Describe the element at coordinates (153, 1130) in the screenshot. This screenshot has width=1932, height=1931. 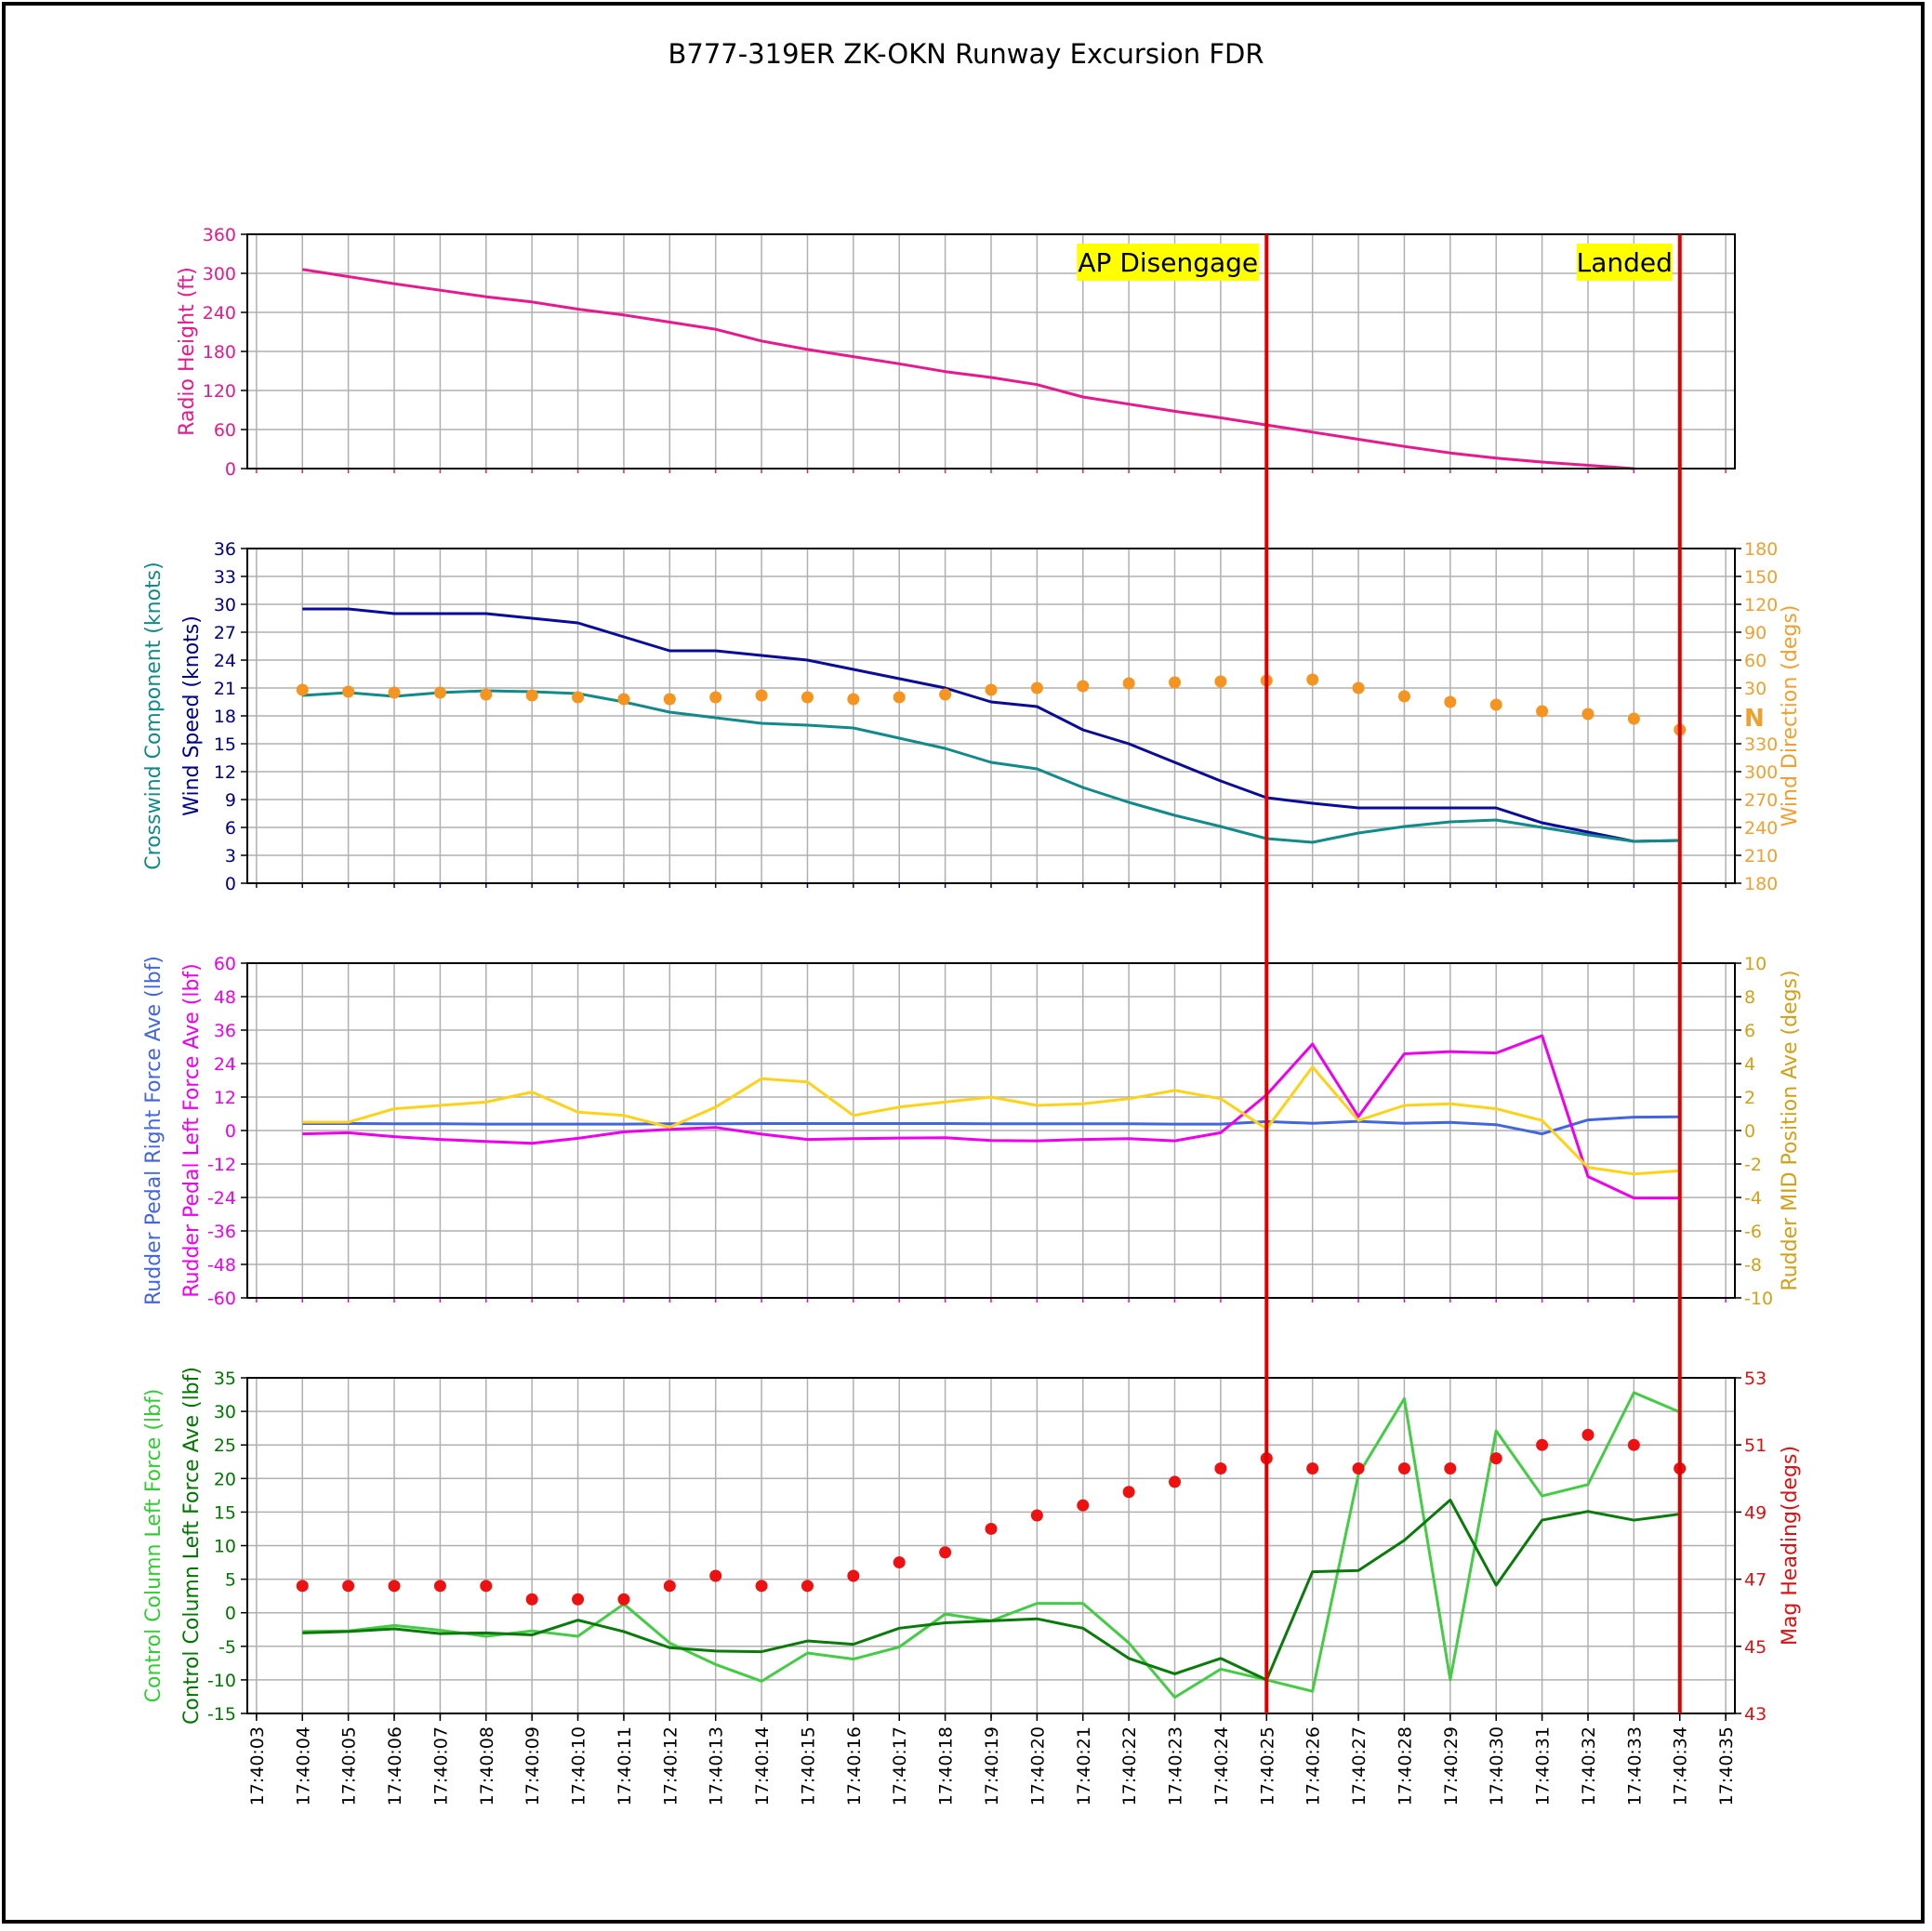
I see `y-axis-label-secondary: Rudder Pedal Right Force Ave (lbf)` at that location.